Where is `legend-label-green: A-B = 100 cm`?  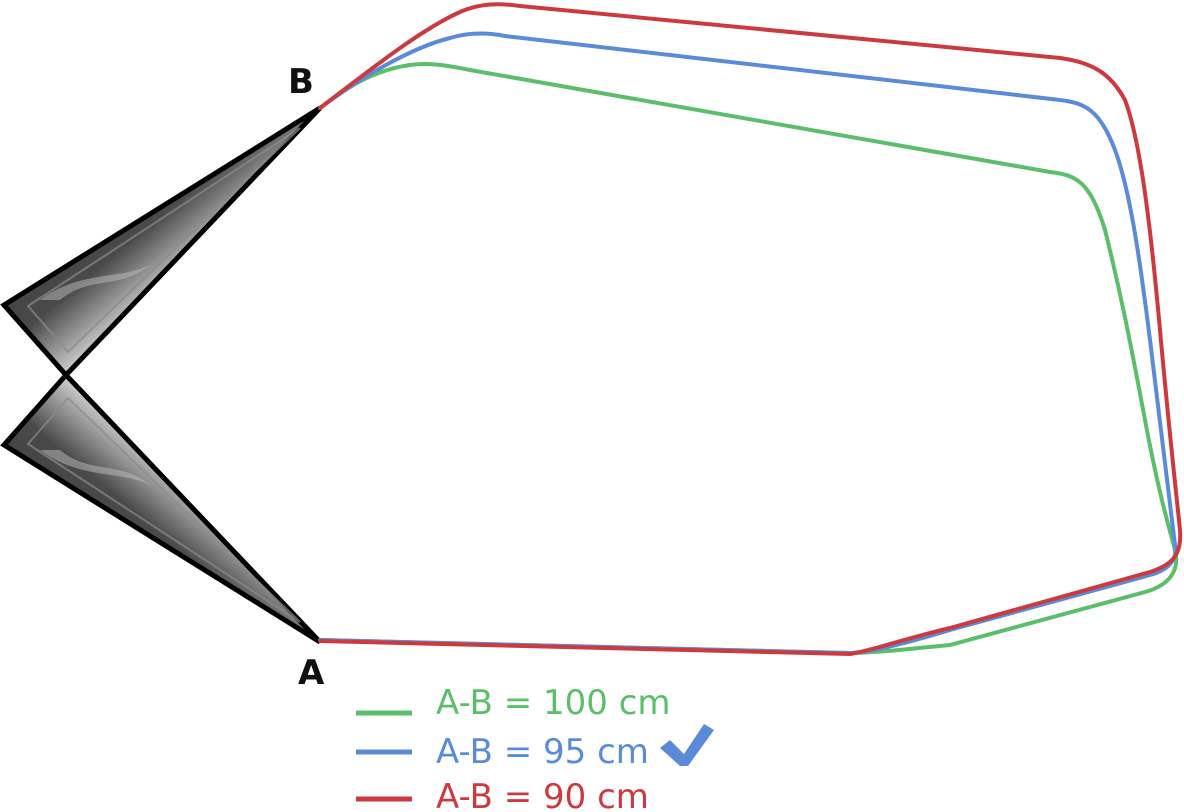
legend-label-green: A-B = 100 cm is located at coordinates (553, 703).